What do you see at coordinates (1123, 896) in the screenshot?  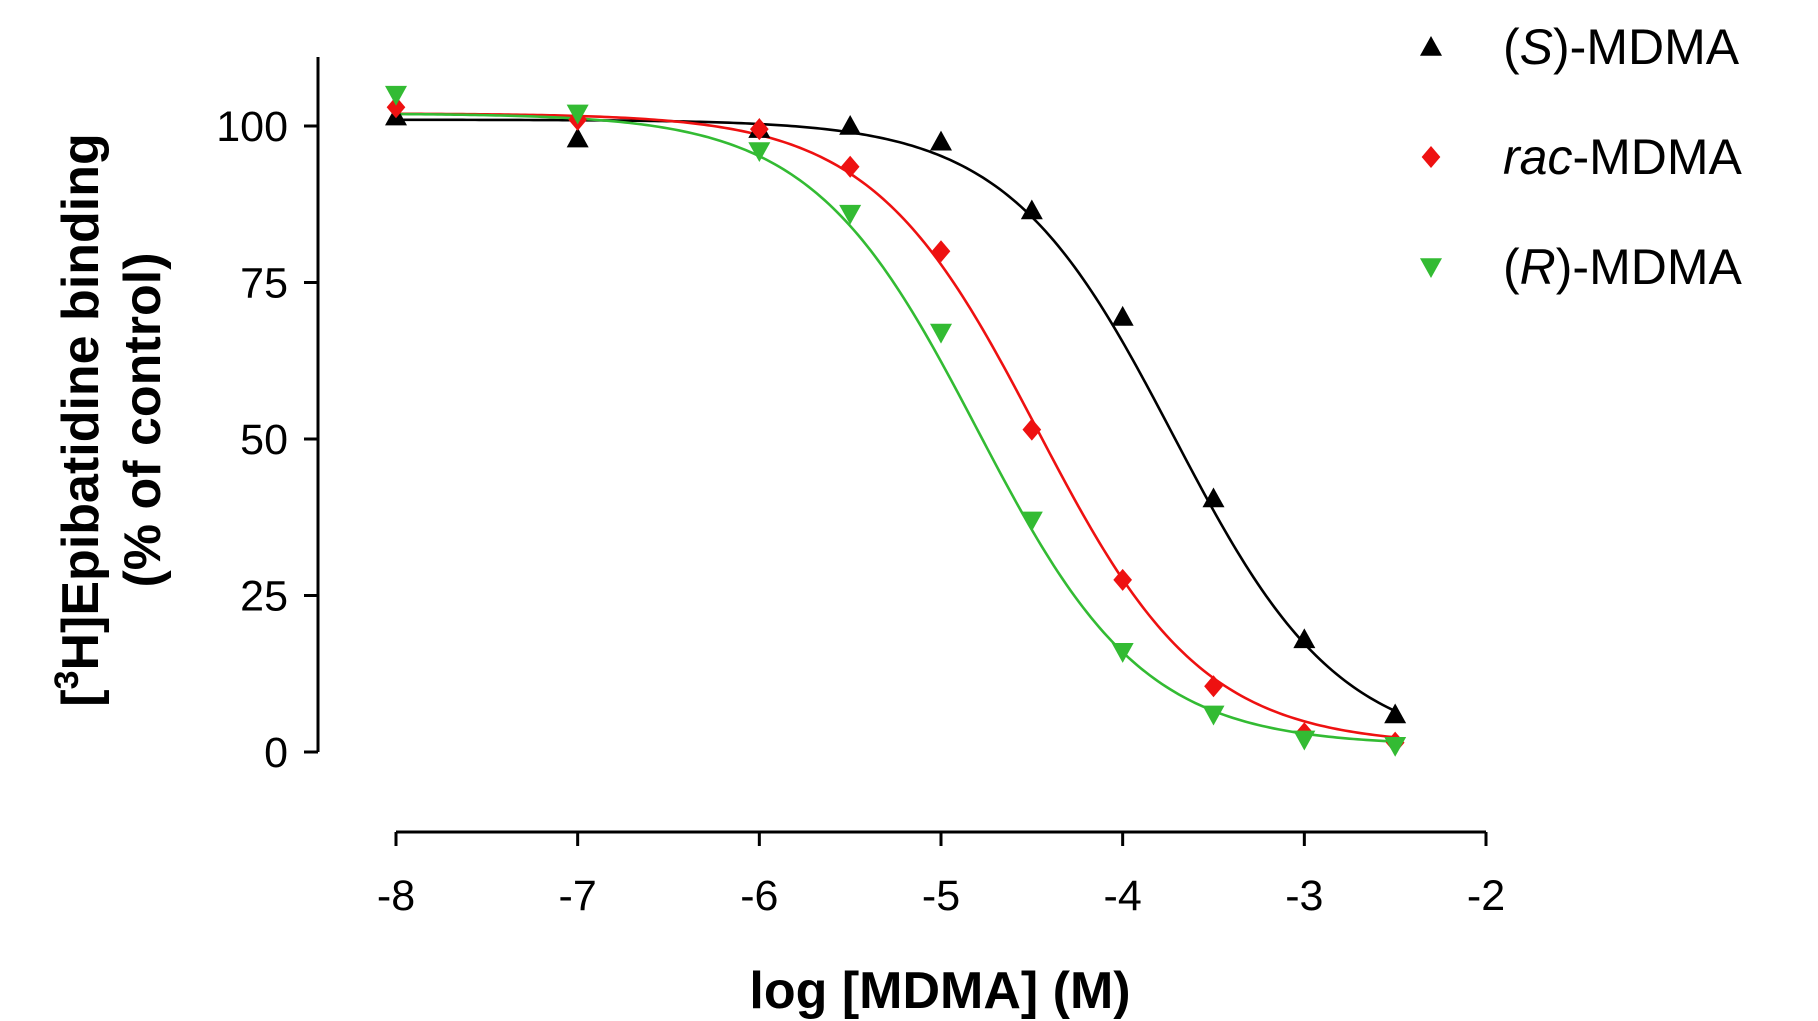 I see `x-tick-label: -4` at bounding box center [1123, 896].